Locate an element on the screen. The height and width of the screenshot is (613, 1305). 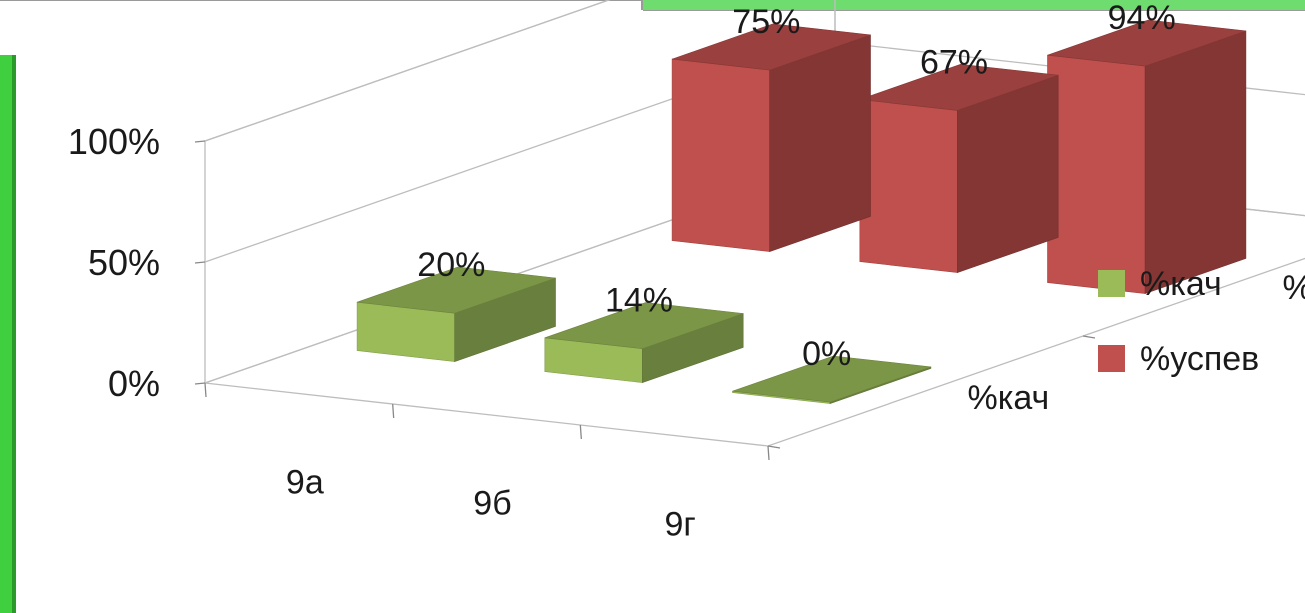
y-axis-ticks: 0% 50% 100% is located at coordinates (137, 262).